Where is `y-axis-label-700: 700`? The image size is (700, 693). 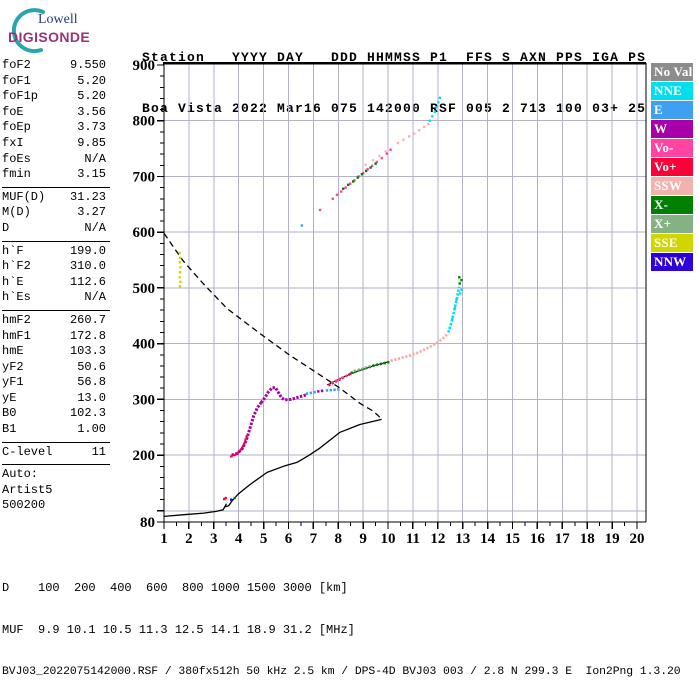
y-axis-label-700: 700 is located at coordinates (144, 177).